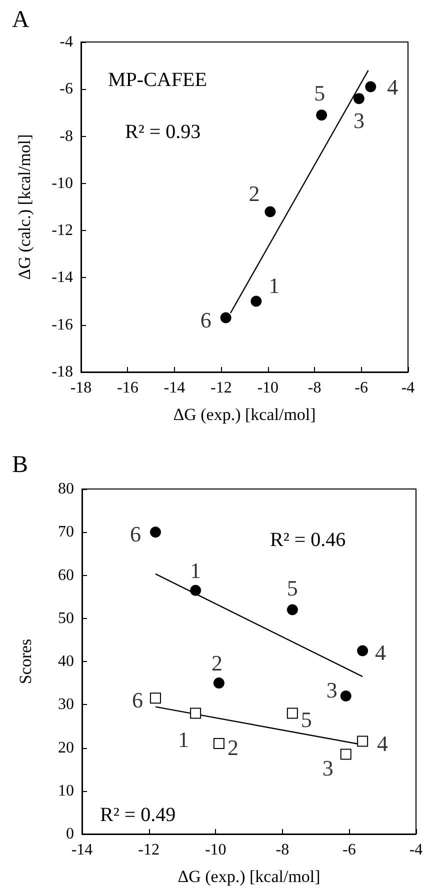 The image size is (428, 891). What do you see at coordinates (66, 791) in the screenshot?
I see `y-tick-label: 10` at bounding box center [66, 791].